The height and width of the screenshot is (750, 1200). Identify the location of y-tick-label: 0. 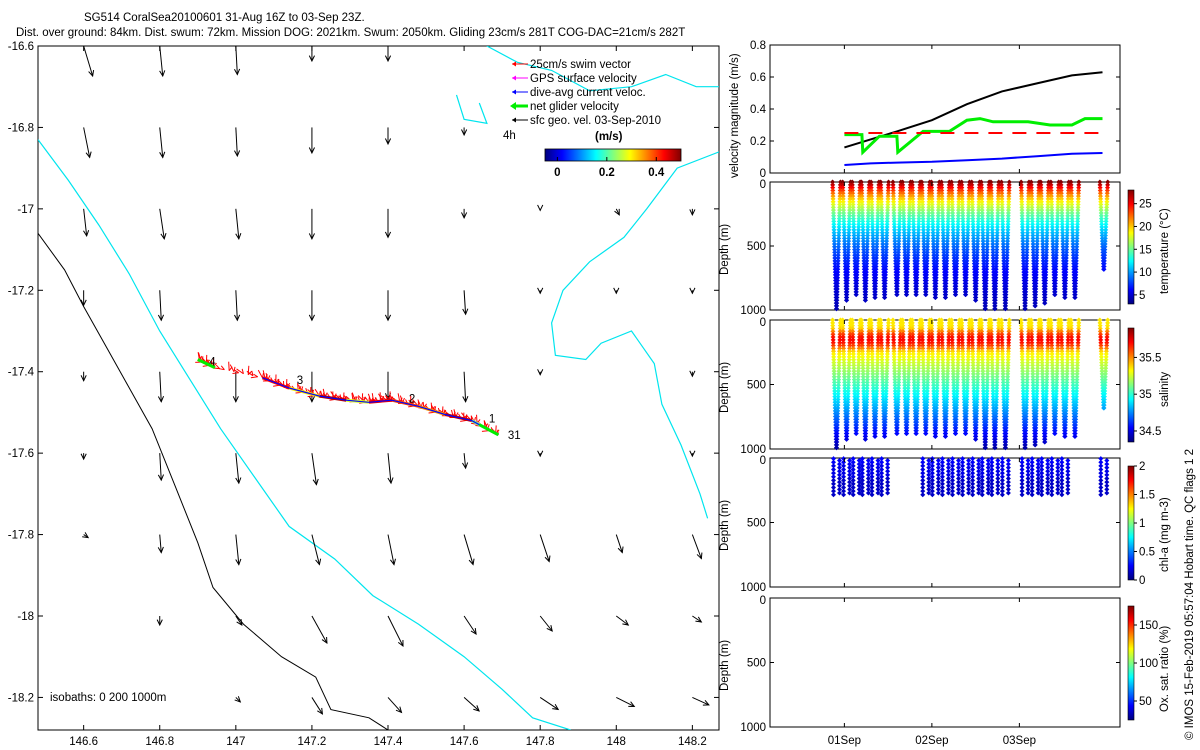
(763, 185).